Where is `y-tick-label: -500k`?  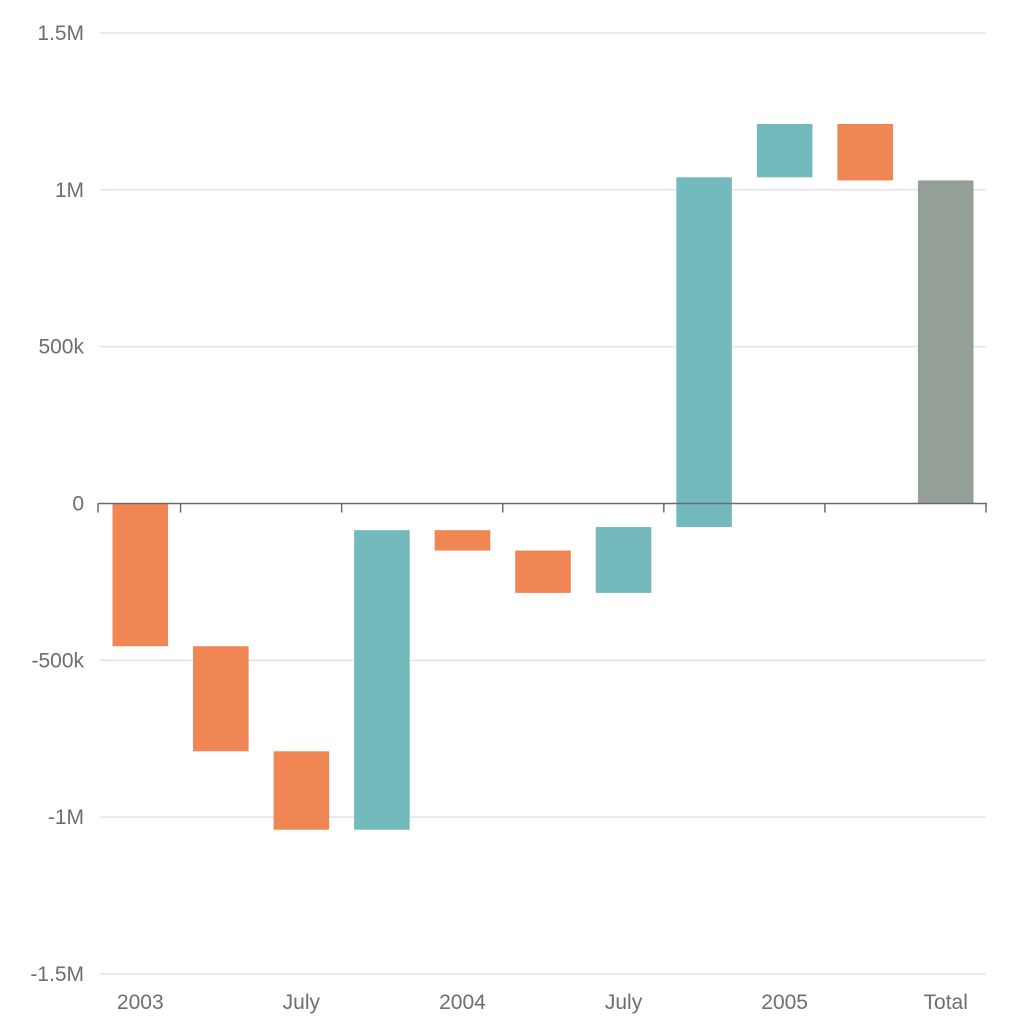 y-tick-label: -500k is located at coordinates (57, 660).